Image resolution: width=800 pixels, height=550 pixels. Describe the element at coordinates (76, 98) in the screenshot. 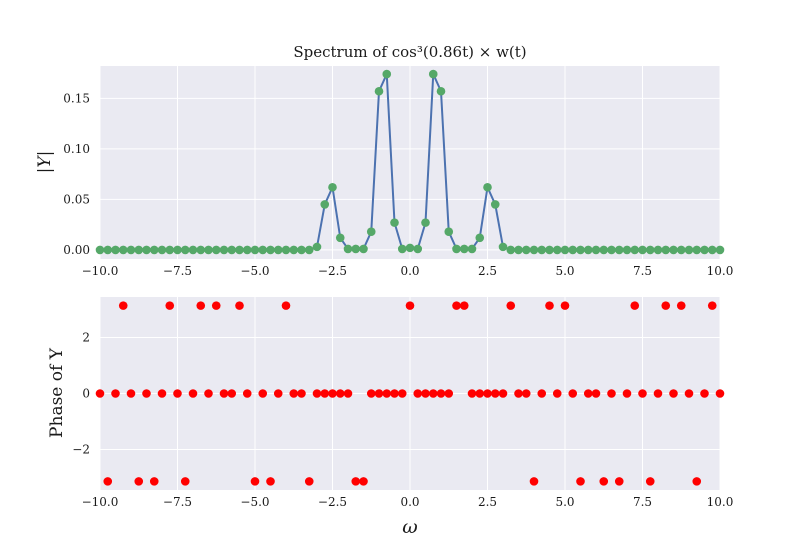

I see `magnitude-y-tick-label: 0.15` at that location.